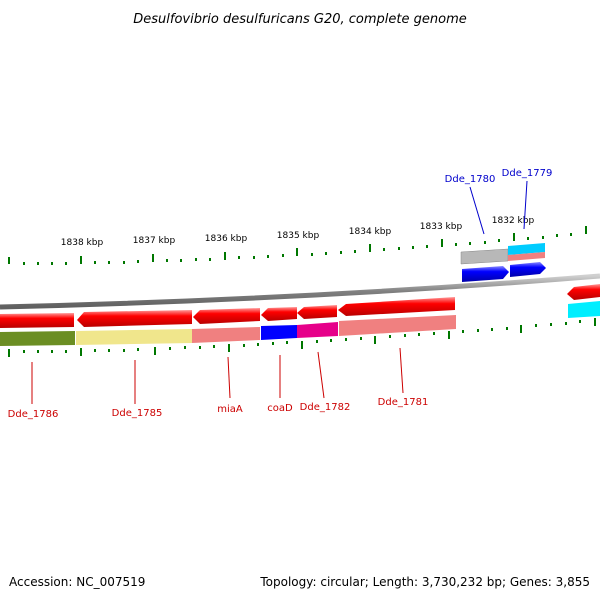 This screenshot has height=600, width=600. What do you see at coordinates (298, 236) in the screenshot?
I see `scale-label: 1835 kbp` at bounding box center [298, 236].